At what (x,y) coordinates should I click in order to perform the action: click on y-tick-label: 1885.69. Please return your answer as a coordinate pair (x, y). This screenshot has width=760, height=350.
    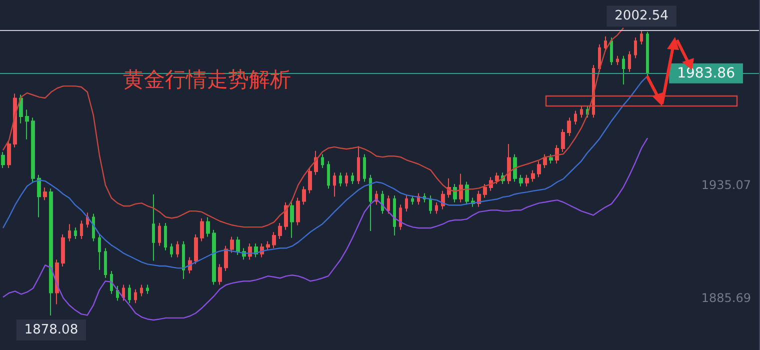
    Looking at the image, I should click on (726, 298).